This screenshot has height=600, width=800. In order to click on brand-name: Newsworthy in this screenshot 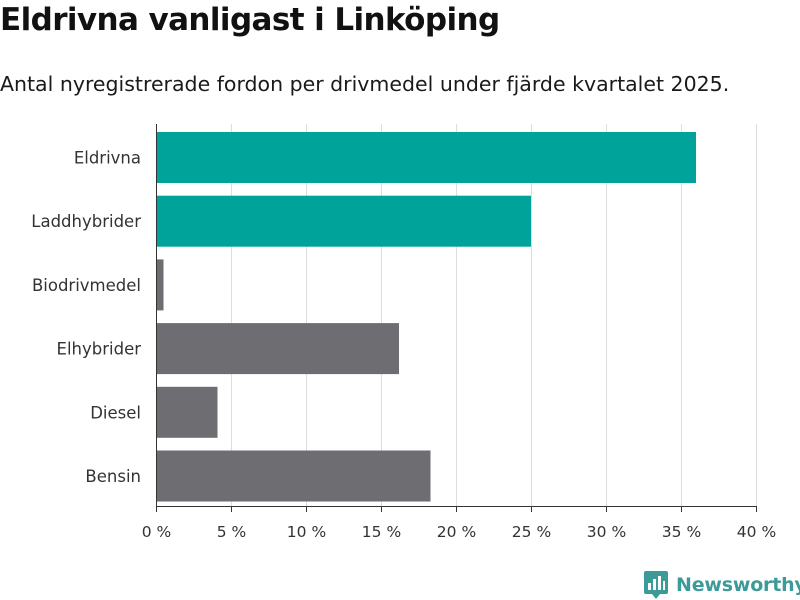, I will do `click(738, 585)`.